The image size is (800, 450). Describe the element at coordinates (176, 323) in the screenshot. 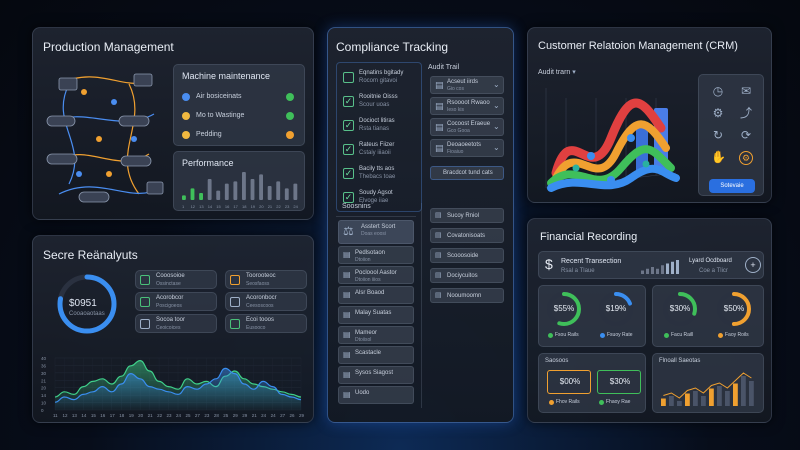

I see `analytics-card: Socoa toor Ceoicoices` at that location.